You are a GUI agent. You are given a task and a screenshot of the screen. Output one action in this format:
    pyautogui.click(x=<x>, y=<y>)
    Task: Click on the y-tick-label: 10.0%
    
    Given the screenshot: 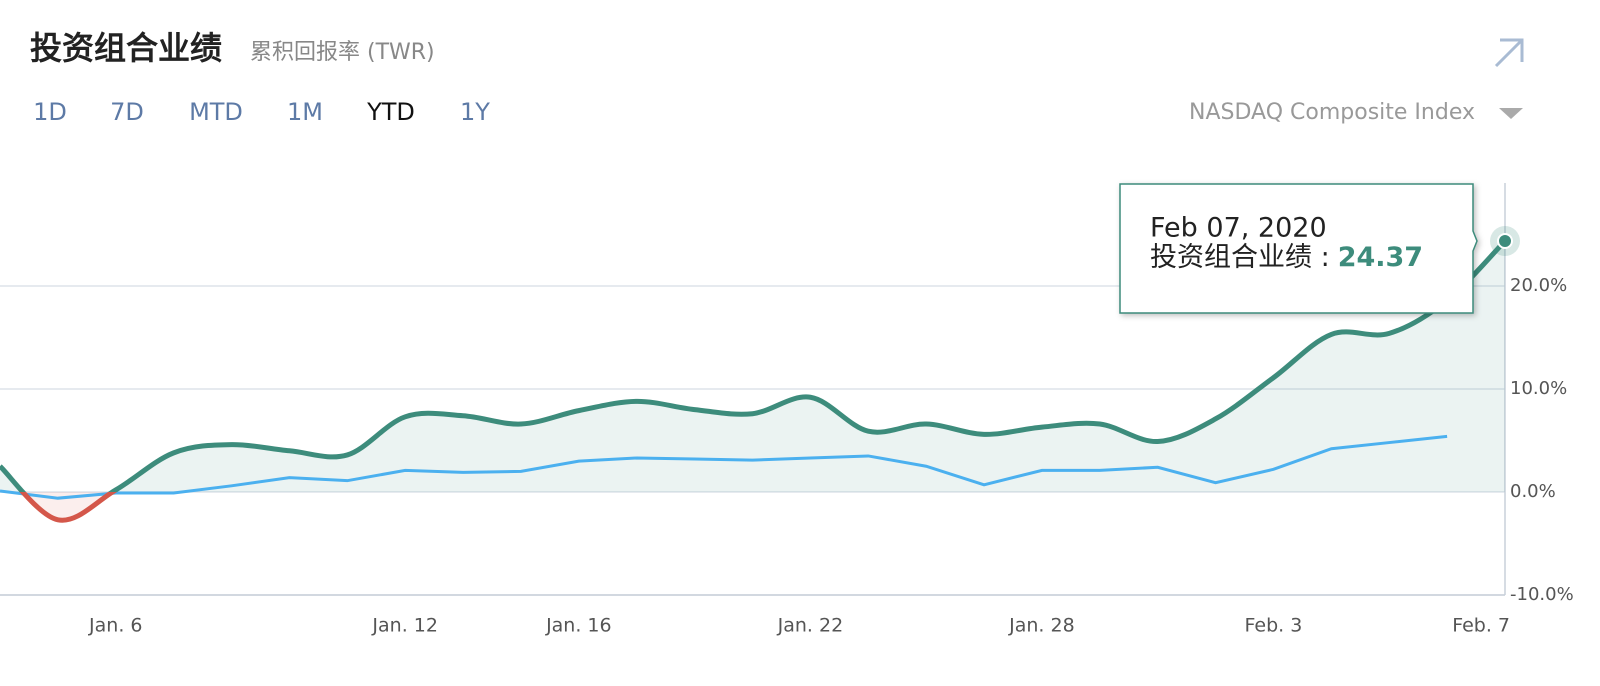 What is the action you would take?
    pyautogui.click(x=1538, y=388)
    